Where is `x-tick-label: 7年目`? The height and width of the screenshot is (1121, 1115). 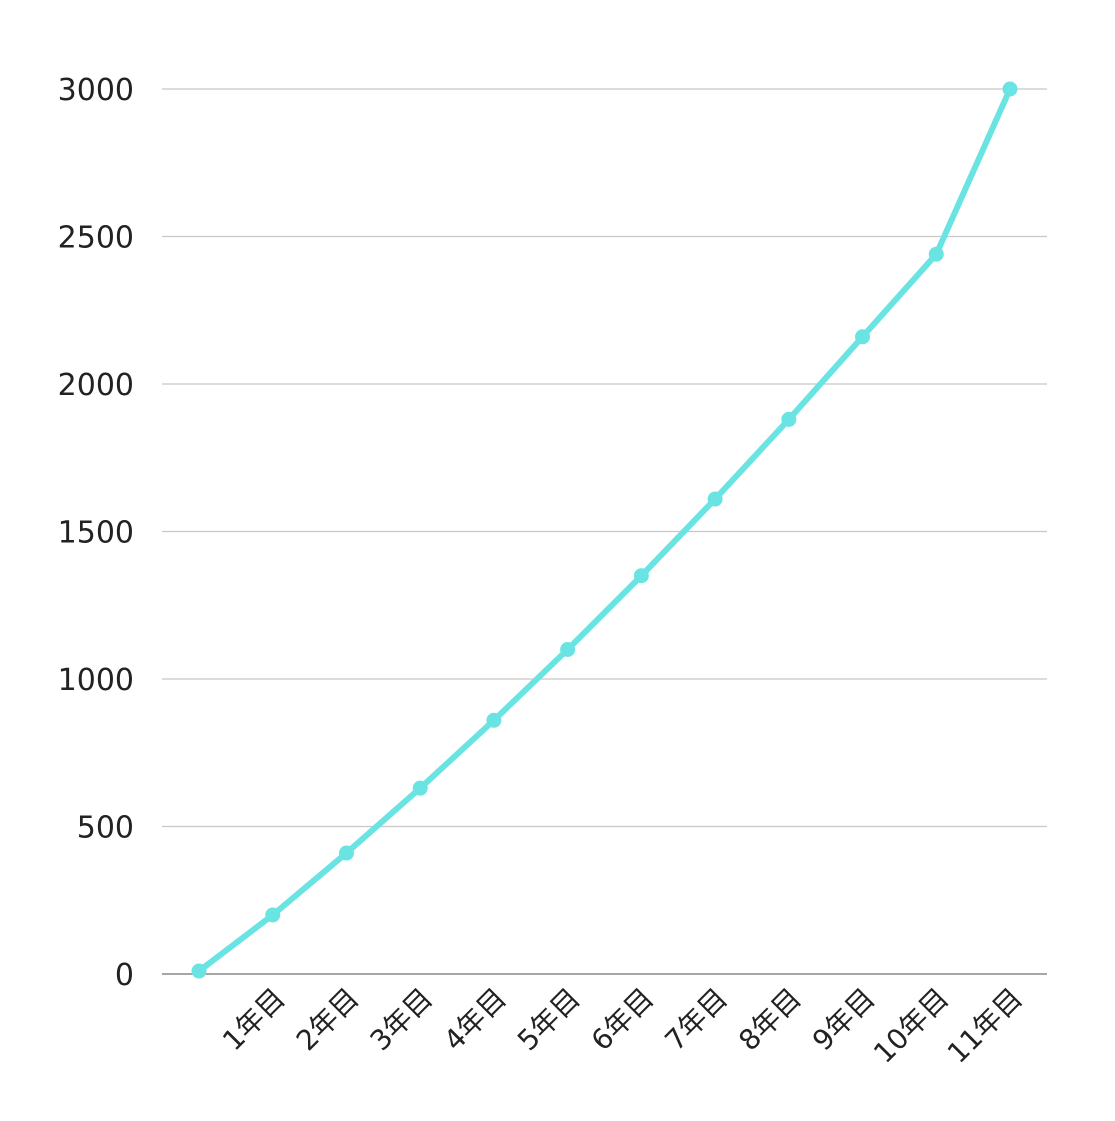 x-tick-label: 7年目 is located at coordinates (697, 1020).